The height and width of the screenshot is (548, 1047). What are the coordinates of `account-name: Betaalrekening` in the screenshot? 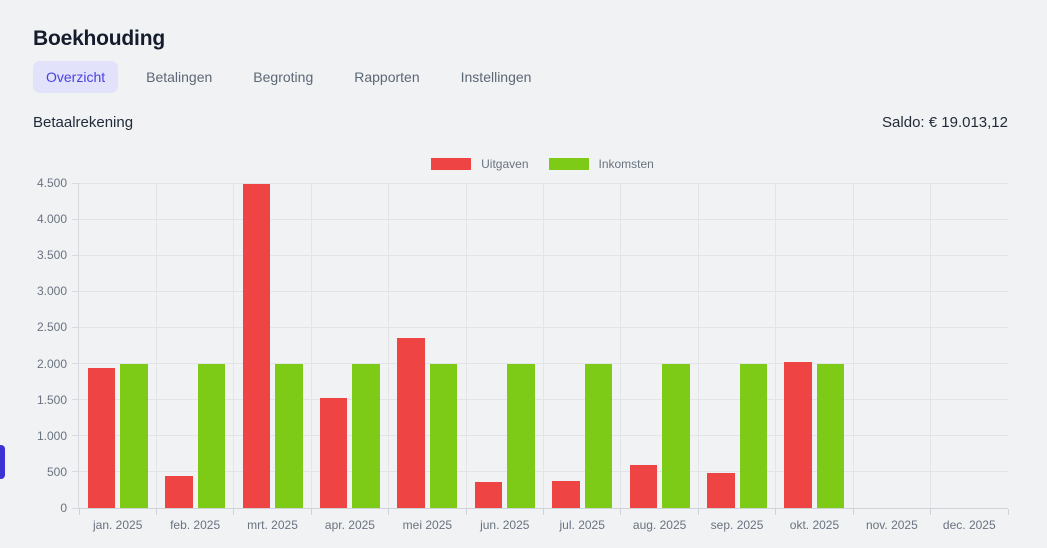 It's located at (83, 122).